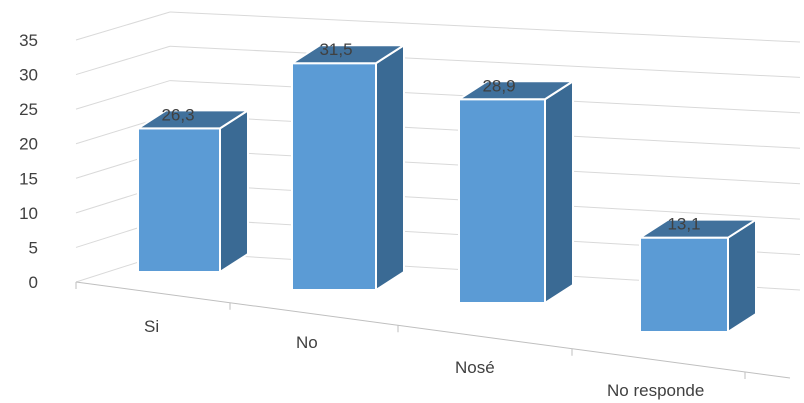 This screenshot has width=804, height=403. I want to click on data-label: 28,9, so click(498, 85).